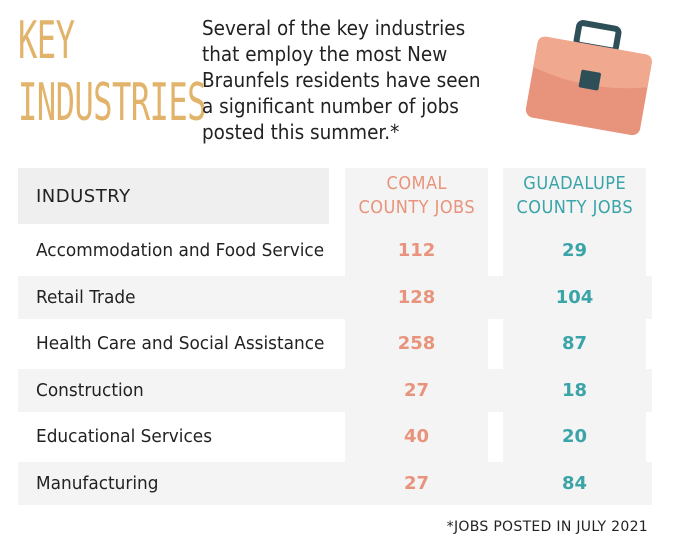 The height and width of the screenshot is (555, 678). I want to click on comal-jobs-value: 258, so click(416, 343).